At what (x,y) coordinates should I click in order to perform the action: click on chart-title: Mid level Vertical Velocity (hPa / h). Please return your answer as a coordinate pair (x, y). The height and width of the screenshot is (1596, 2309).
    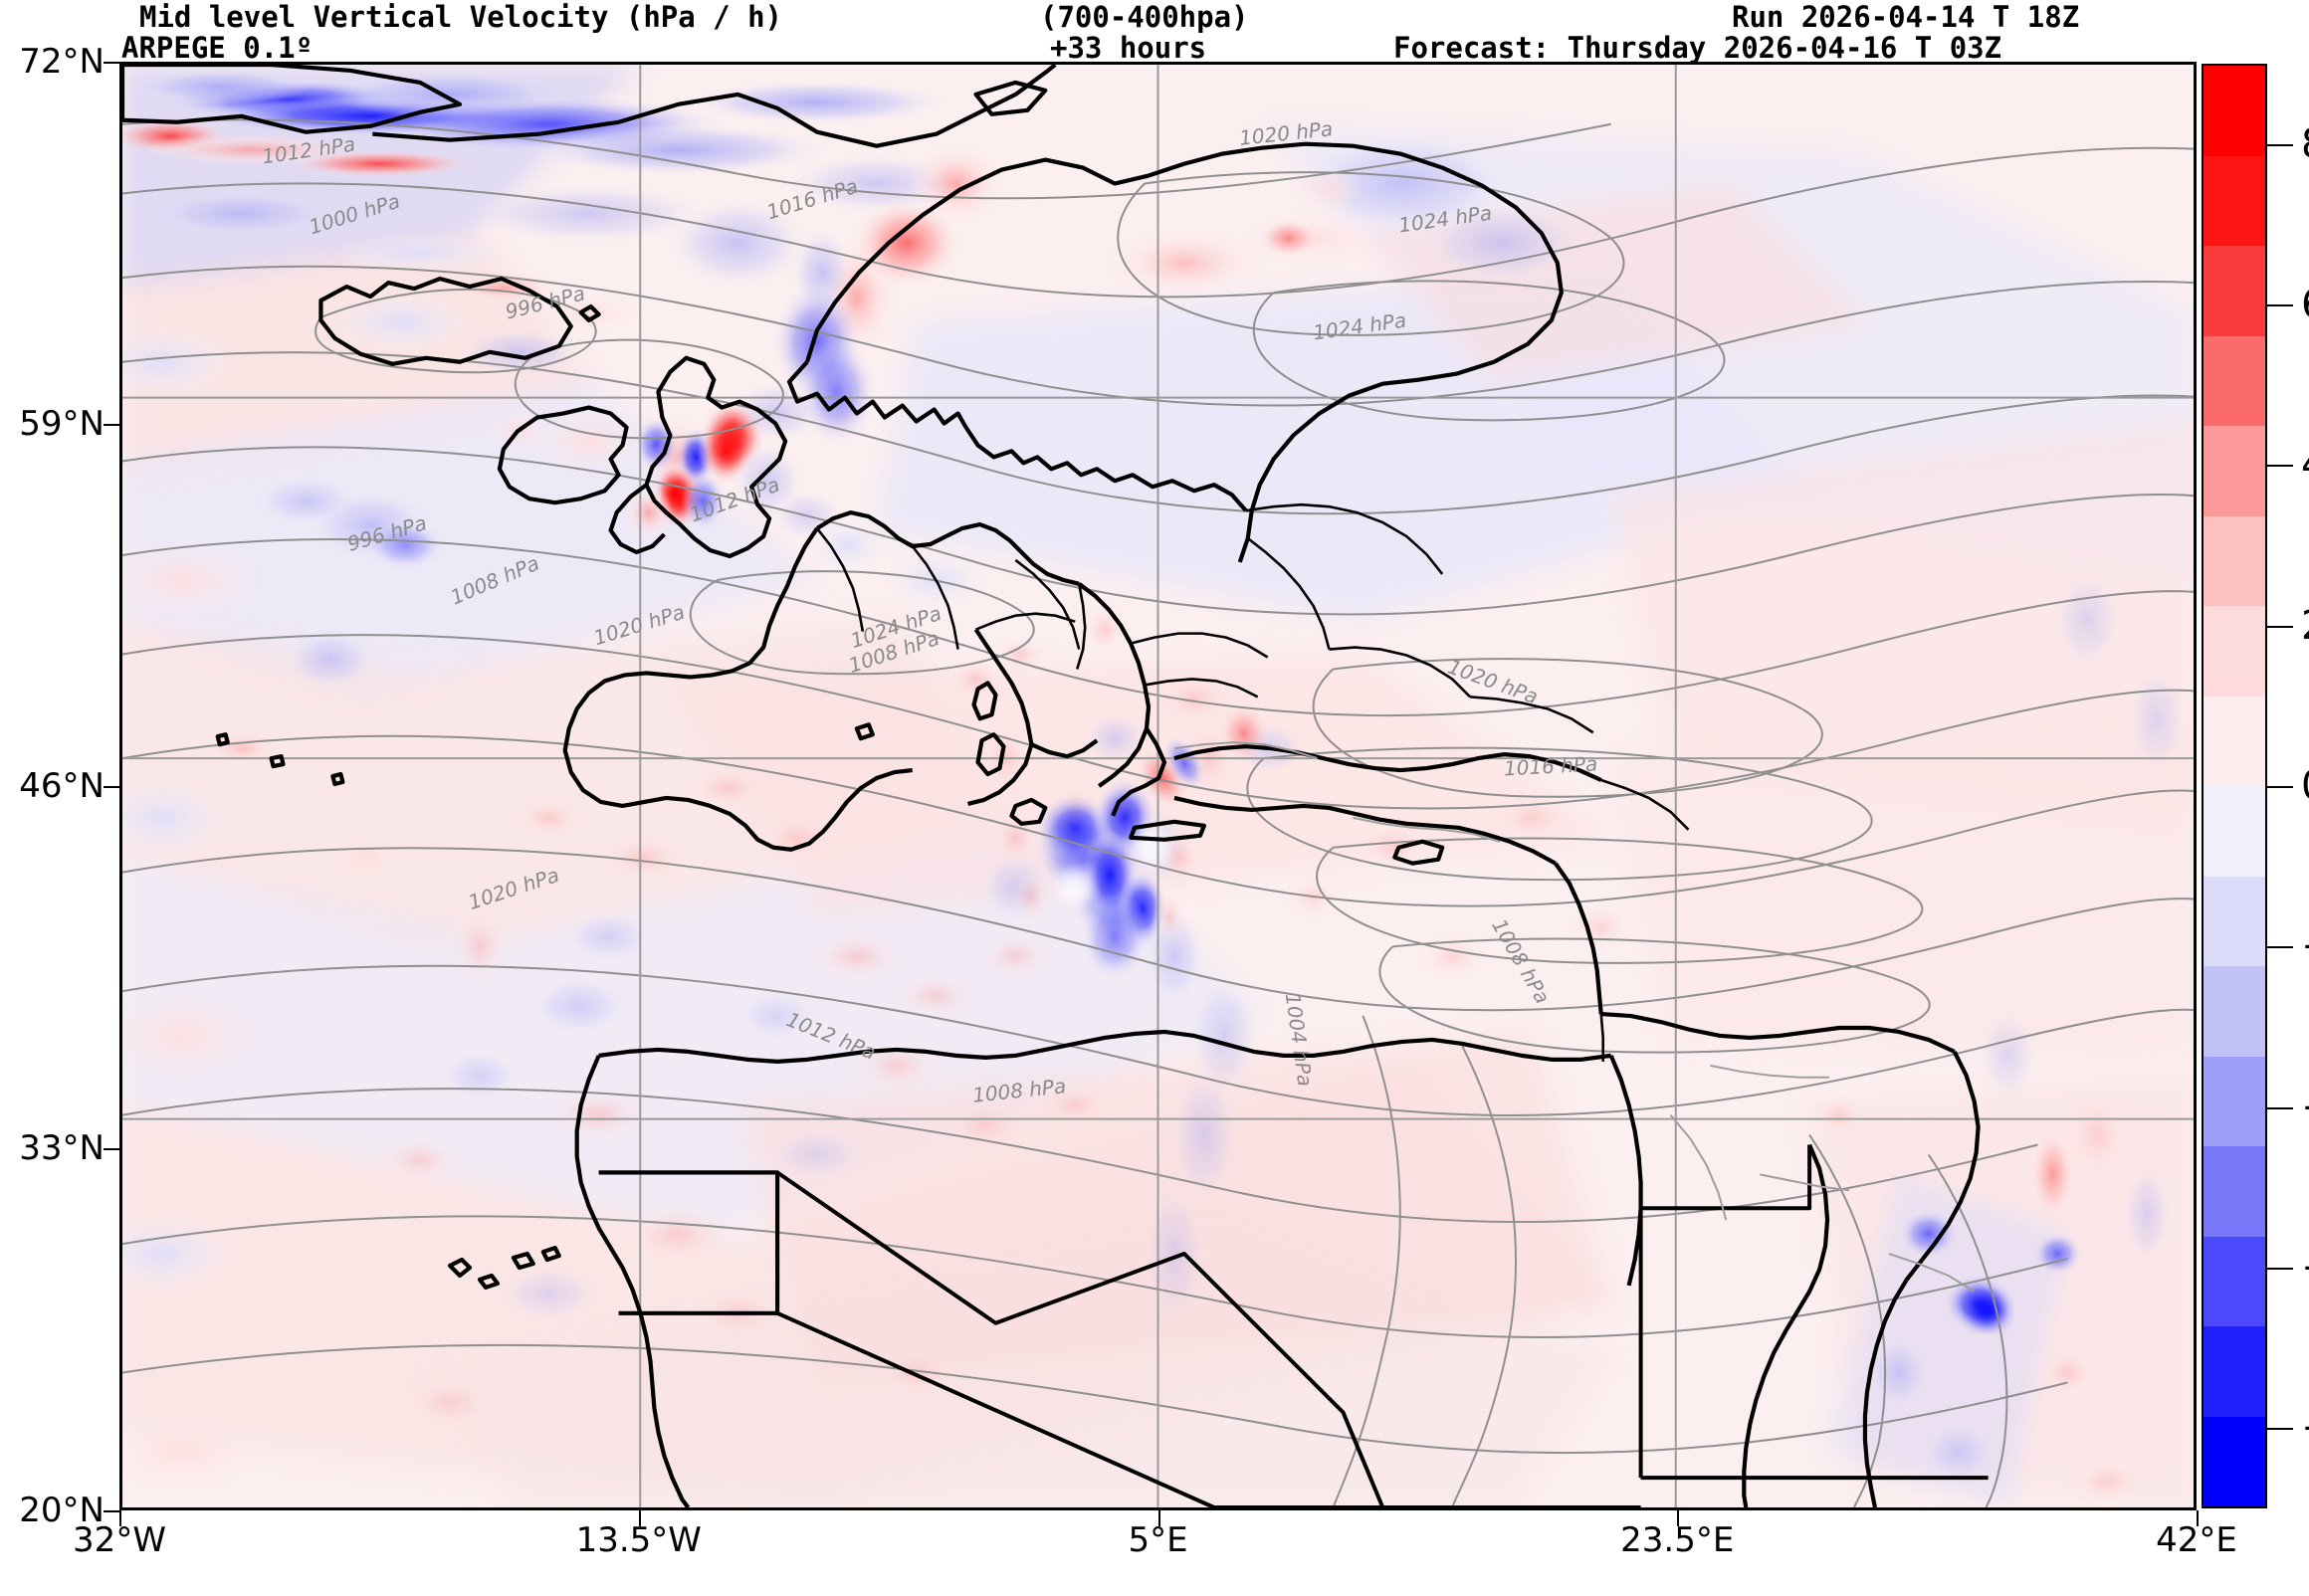
    Looking at the image, I should click on (461, 17).